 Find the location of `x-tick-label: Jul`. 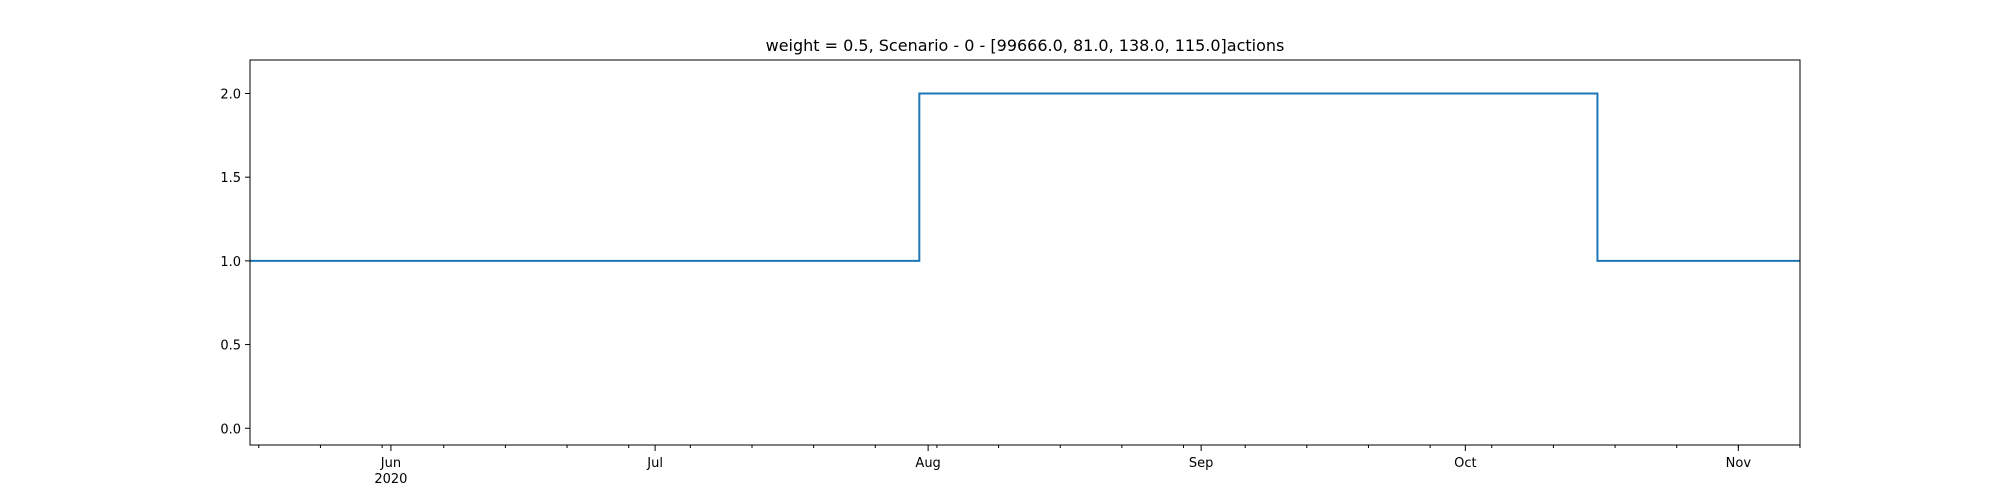

x-tick-label: Jul is located at coordinates (654, 463).